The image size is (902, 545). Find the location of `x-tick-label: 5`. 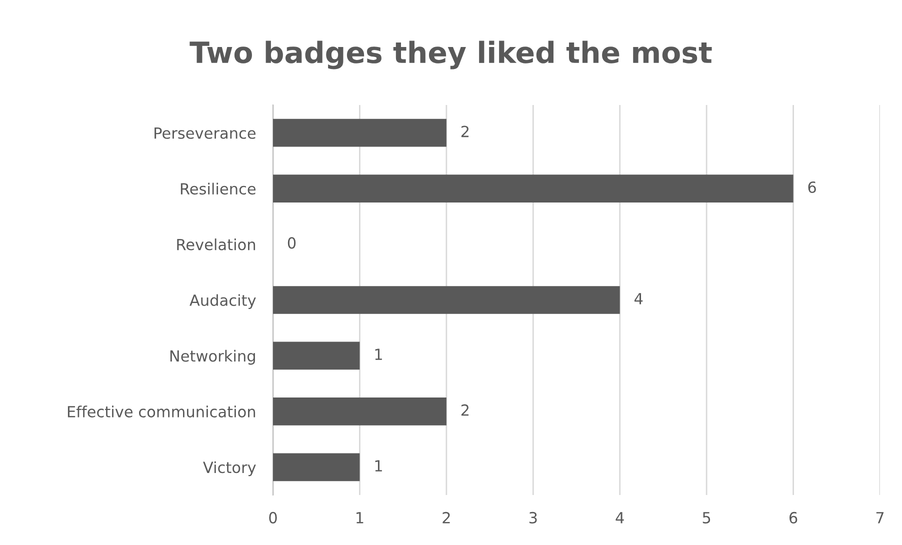

x-tick-label: 5 is located at coordinates (706, 518).